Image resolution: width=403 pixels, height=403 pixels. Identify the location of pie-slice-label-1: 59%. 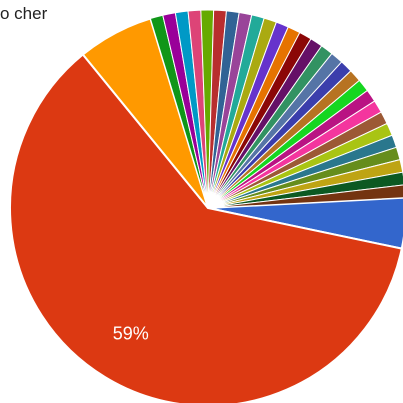
(131, 334).